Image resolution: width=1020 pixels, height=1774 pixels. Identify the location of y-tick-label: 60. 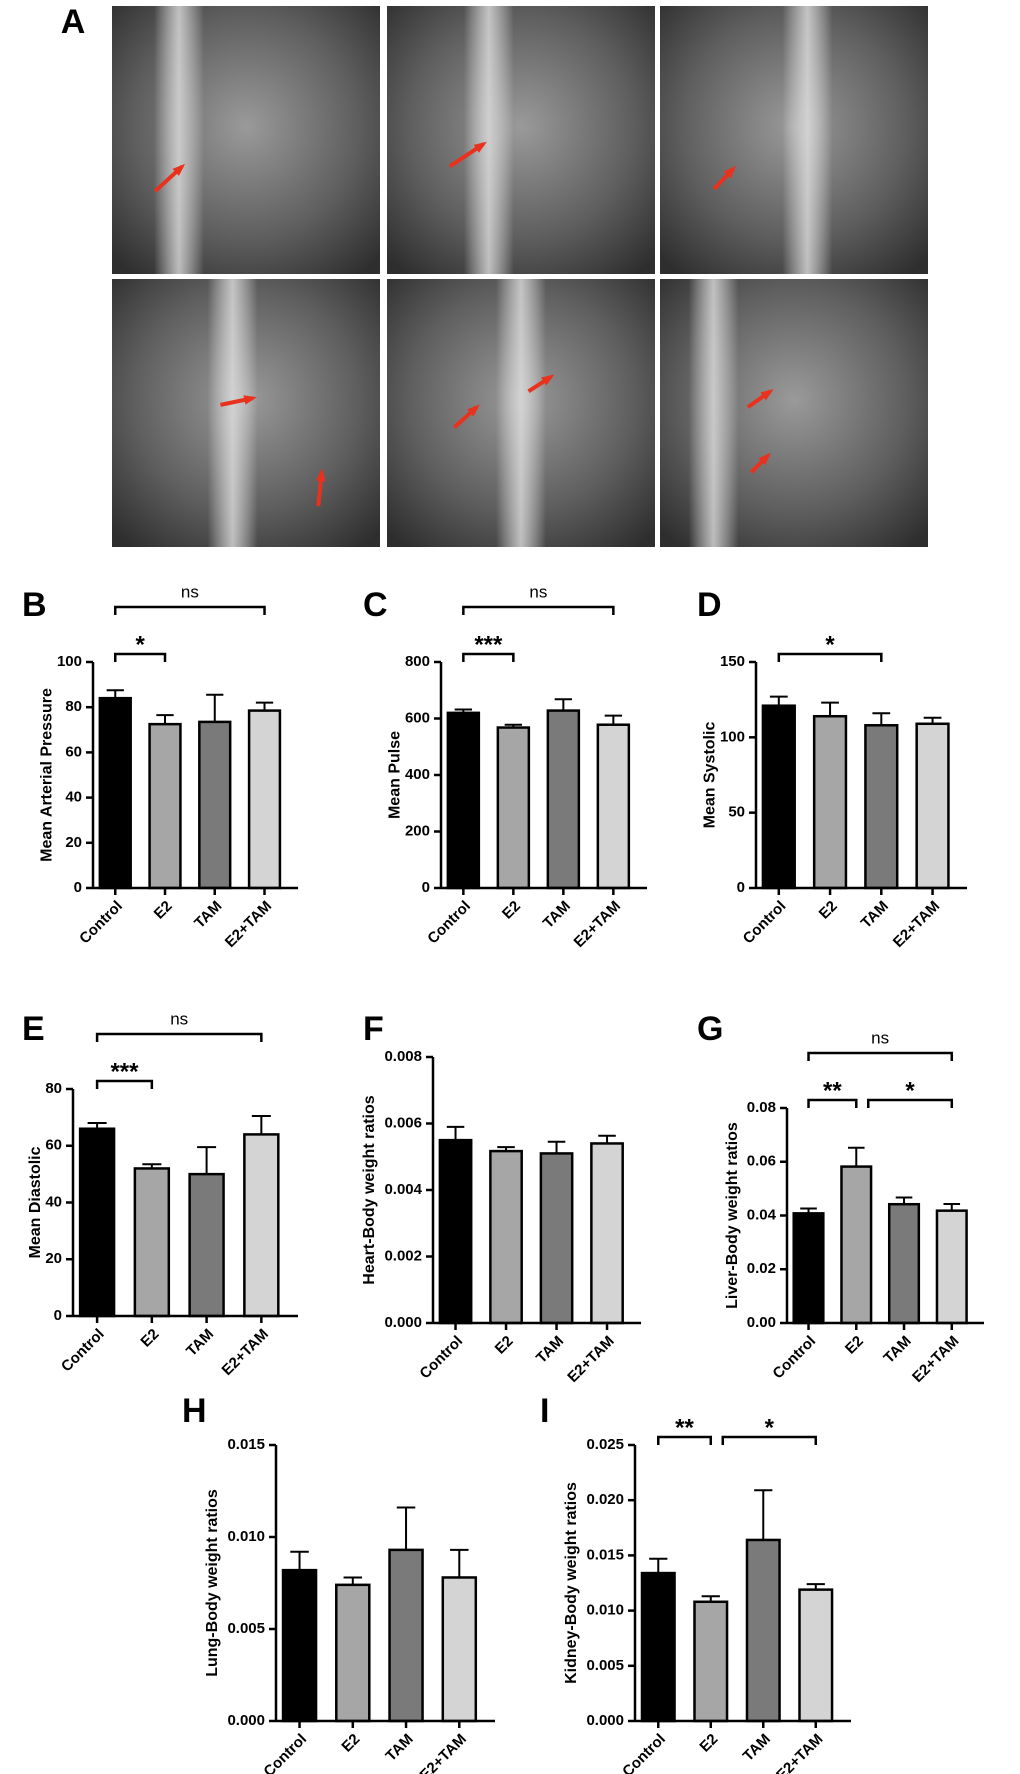
(53, 1145).